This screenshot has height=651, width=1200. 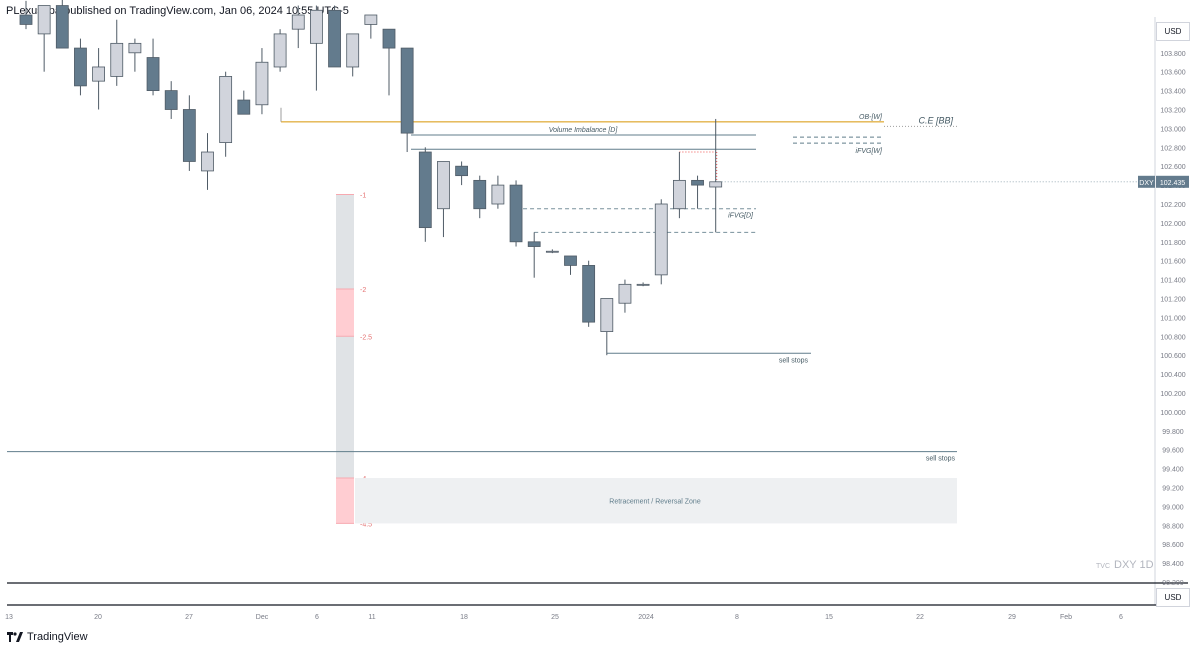 I want to click on last-price-label: 102.435, so click(x=1172, y=183).